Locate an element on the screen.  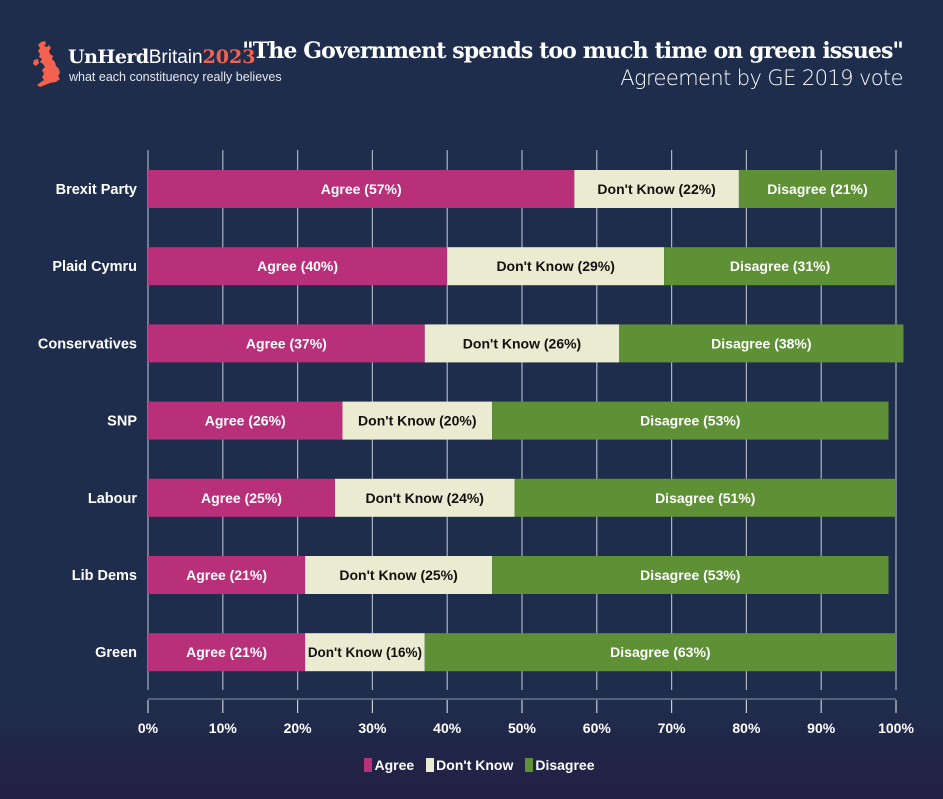
x-tick-label-90: 90% is located at coordinates (821, 728).